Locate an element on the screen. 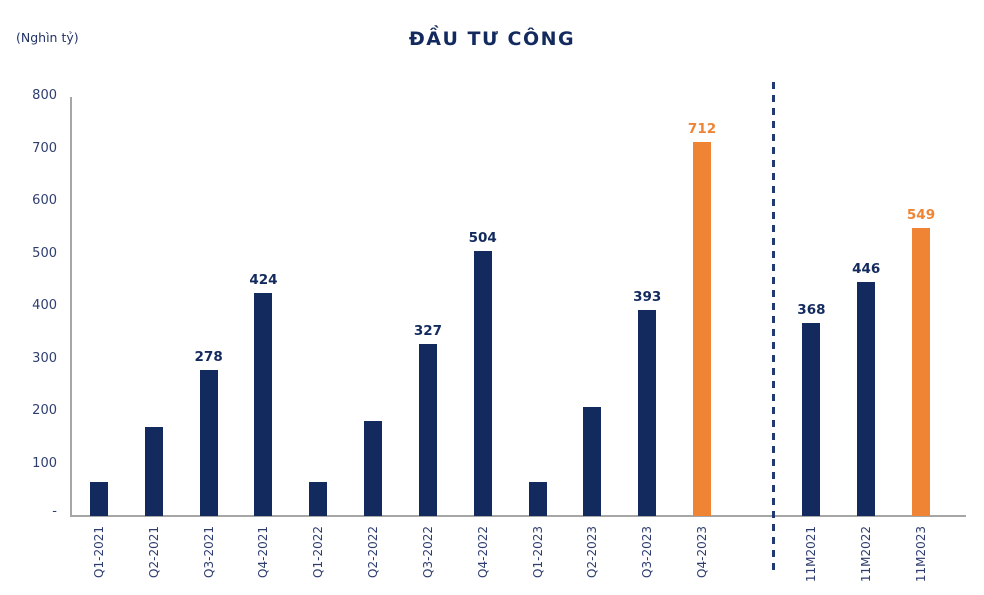 The image size is (984, 595). x-tick-label-11M2023: 11M2023 is located at coordinates (921, 554).